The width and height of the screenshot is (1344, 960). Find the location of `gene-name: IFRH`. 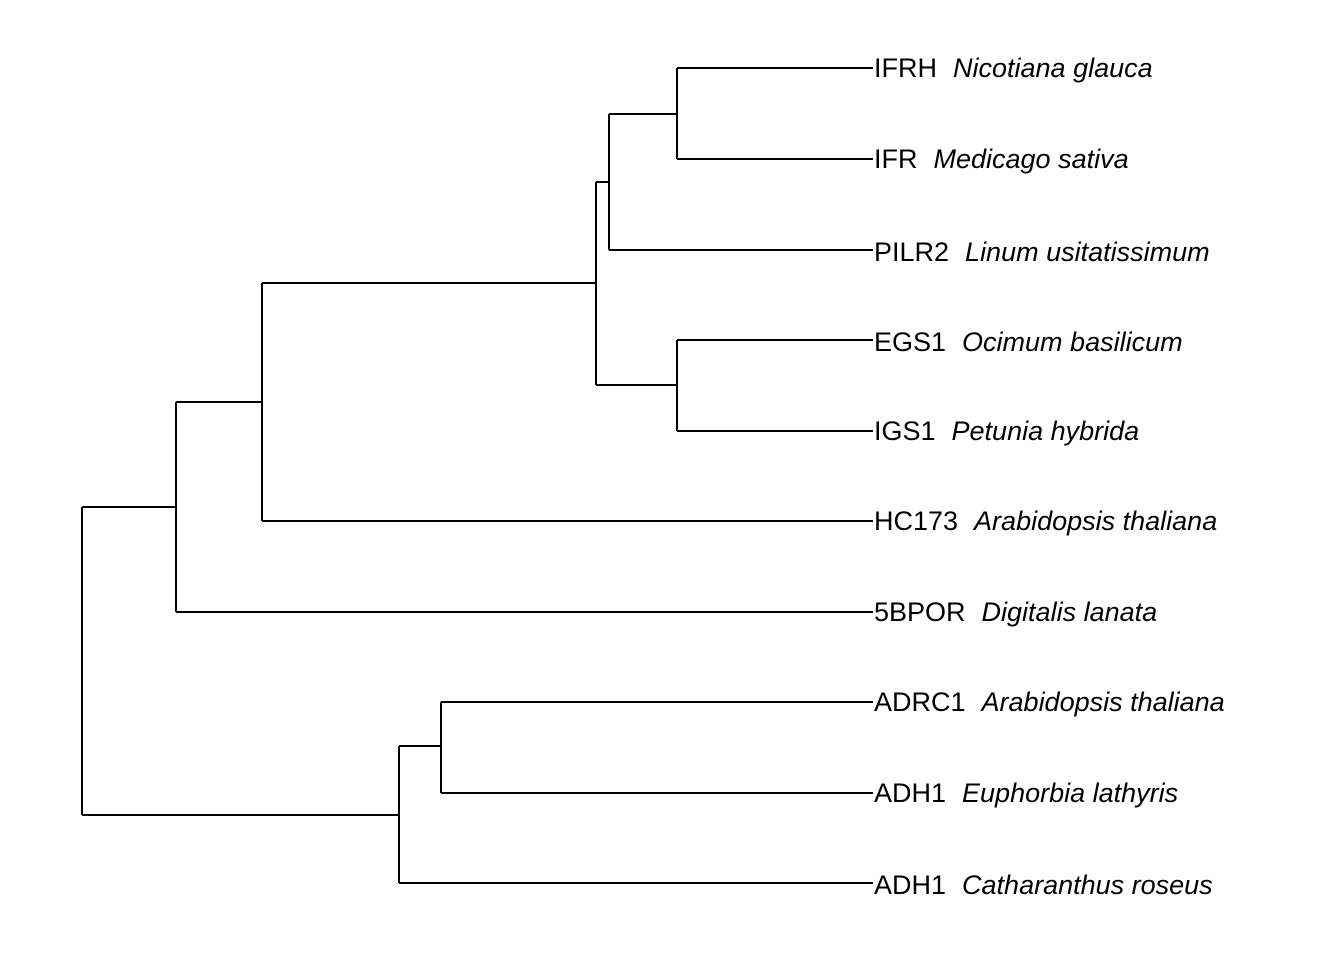

gene-name: IFRH is located at coordinates (905, 68).